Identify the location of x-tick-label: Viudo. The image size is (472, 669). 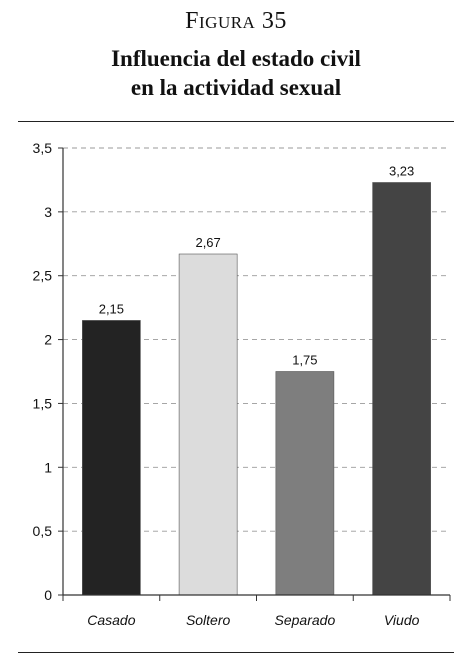
(402, 620).